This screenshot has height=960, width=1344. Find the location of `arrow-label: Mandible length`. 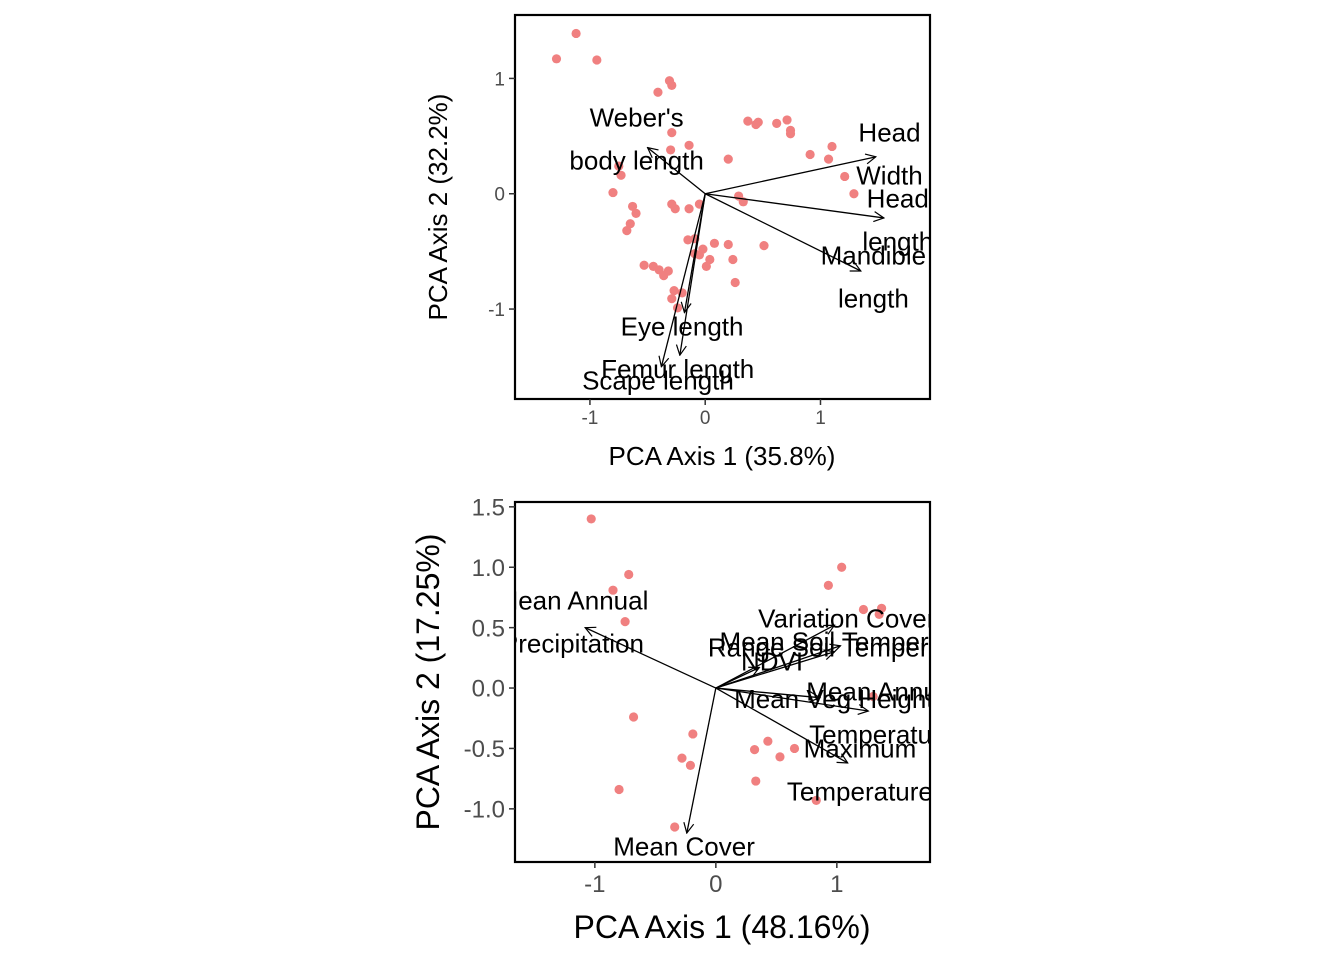

arrow-label: Mandible length is located at coordinates (874, 277).